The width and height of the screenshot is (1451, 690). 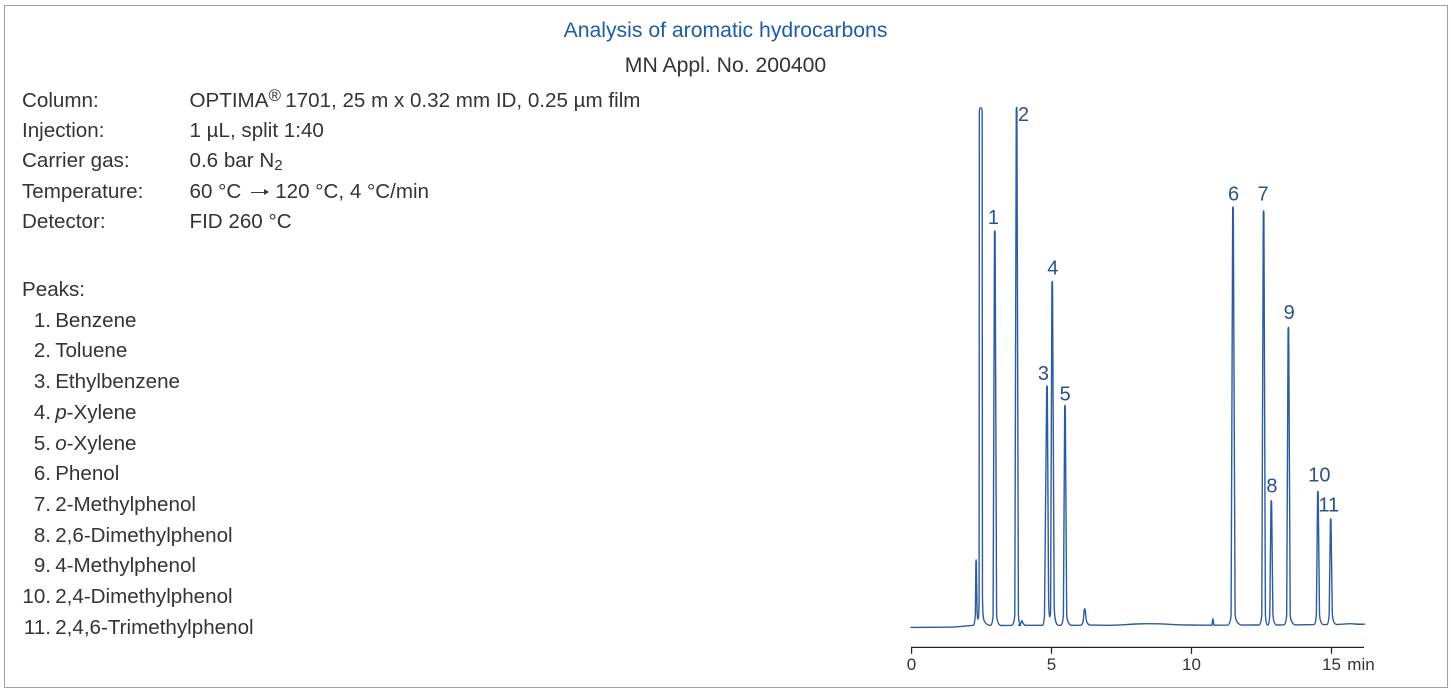 What do you see at coordinates (1331, 664) in the screenshot?
I see `svg-text: 15` at bounding box center [1331, 664].